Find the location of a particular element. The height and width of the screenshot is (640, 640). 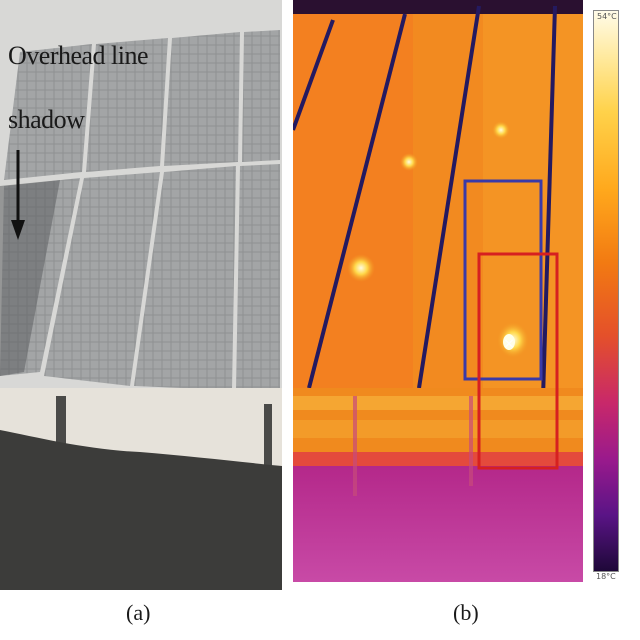

temperature-color-scale is located at coordinates (606, 291).